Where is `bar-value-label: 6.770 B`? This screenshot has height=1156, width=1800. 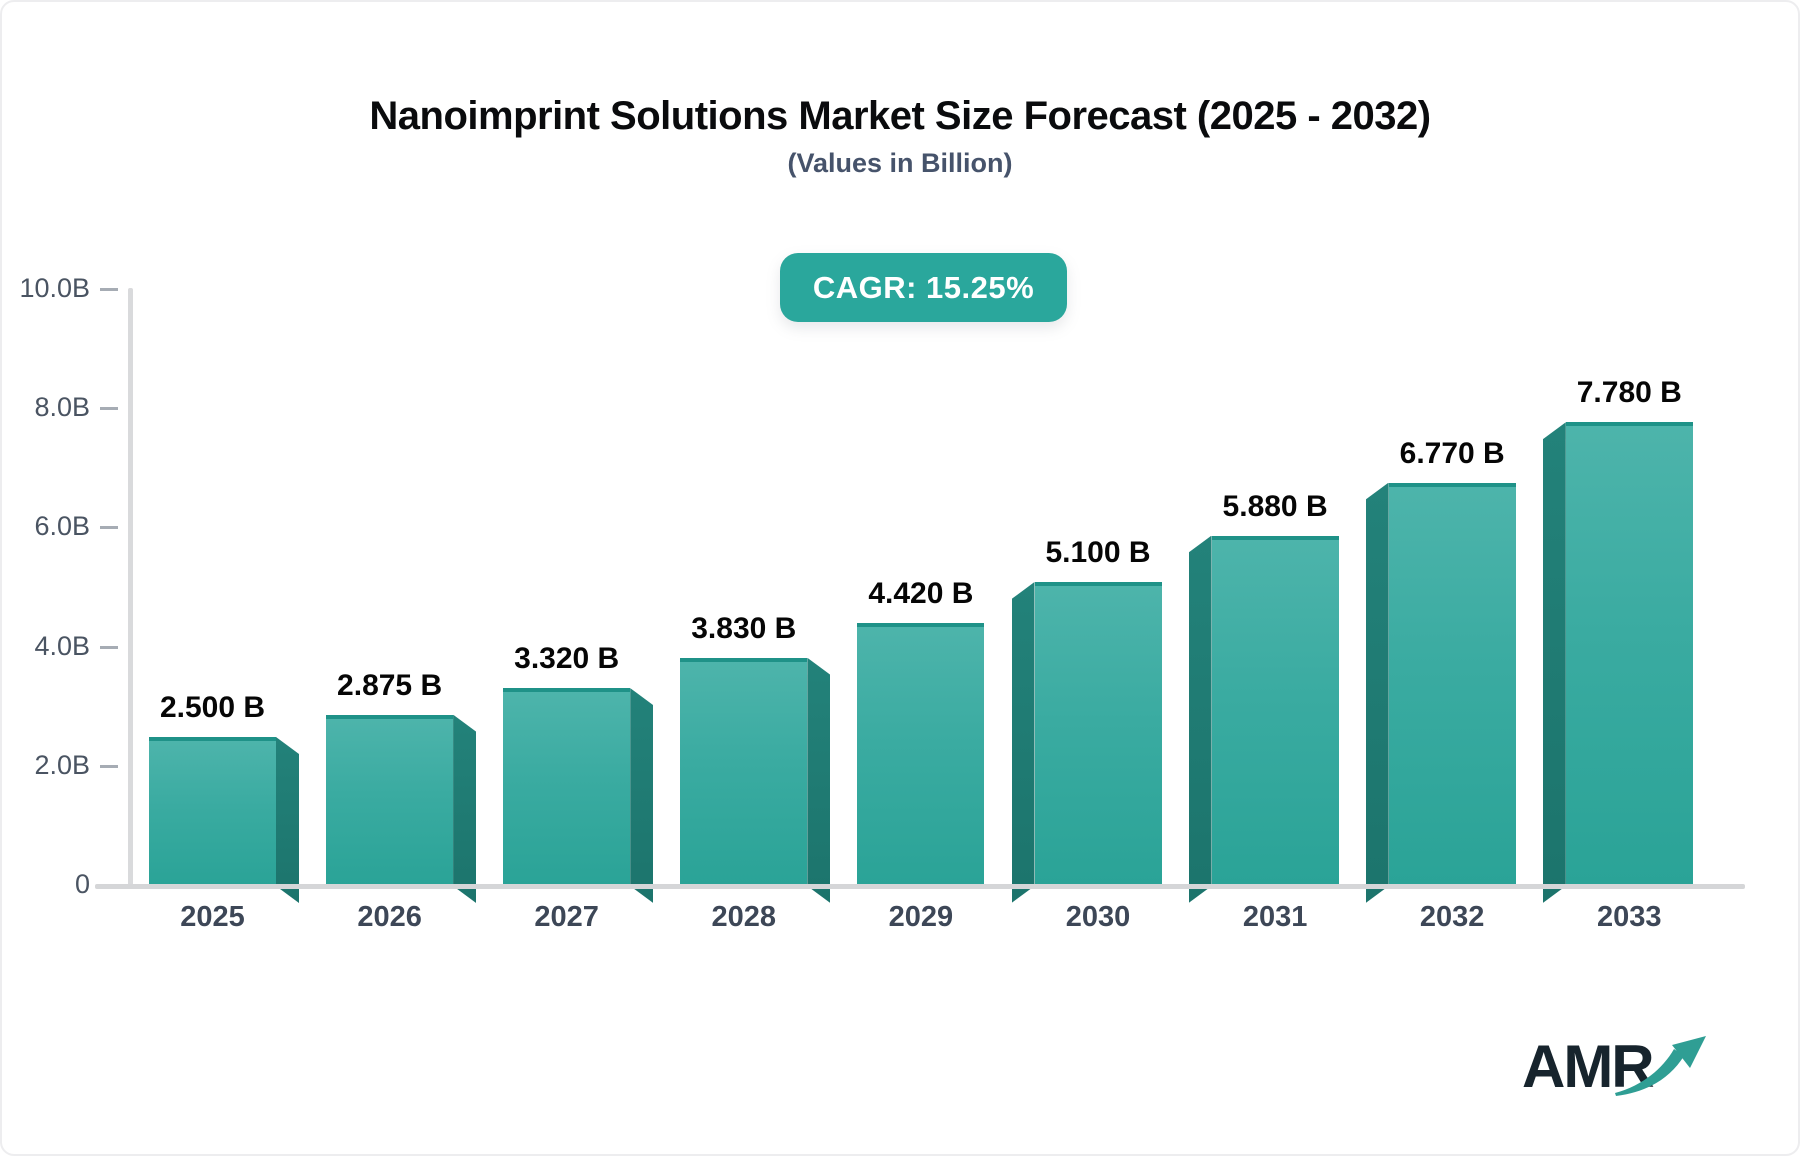 bar-value-label: 6.770 B is located at coordinates (1452, 453).